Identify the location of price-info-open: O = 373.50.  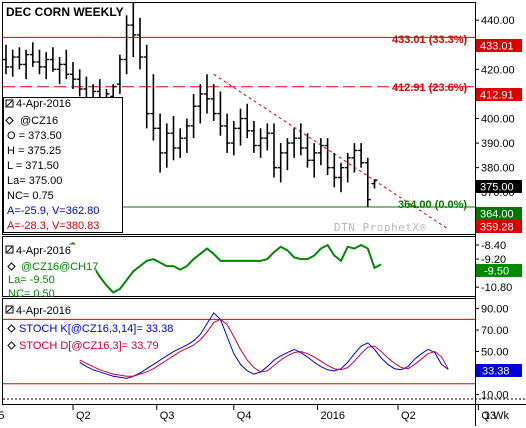
(34, 136).